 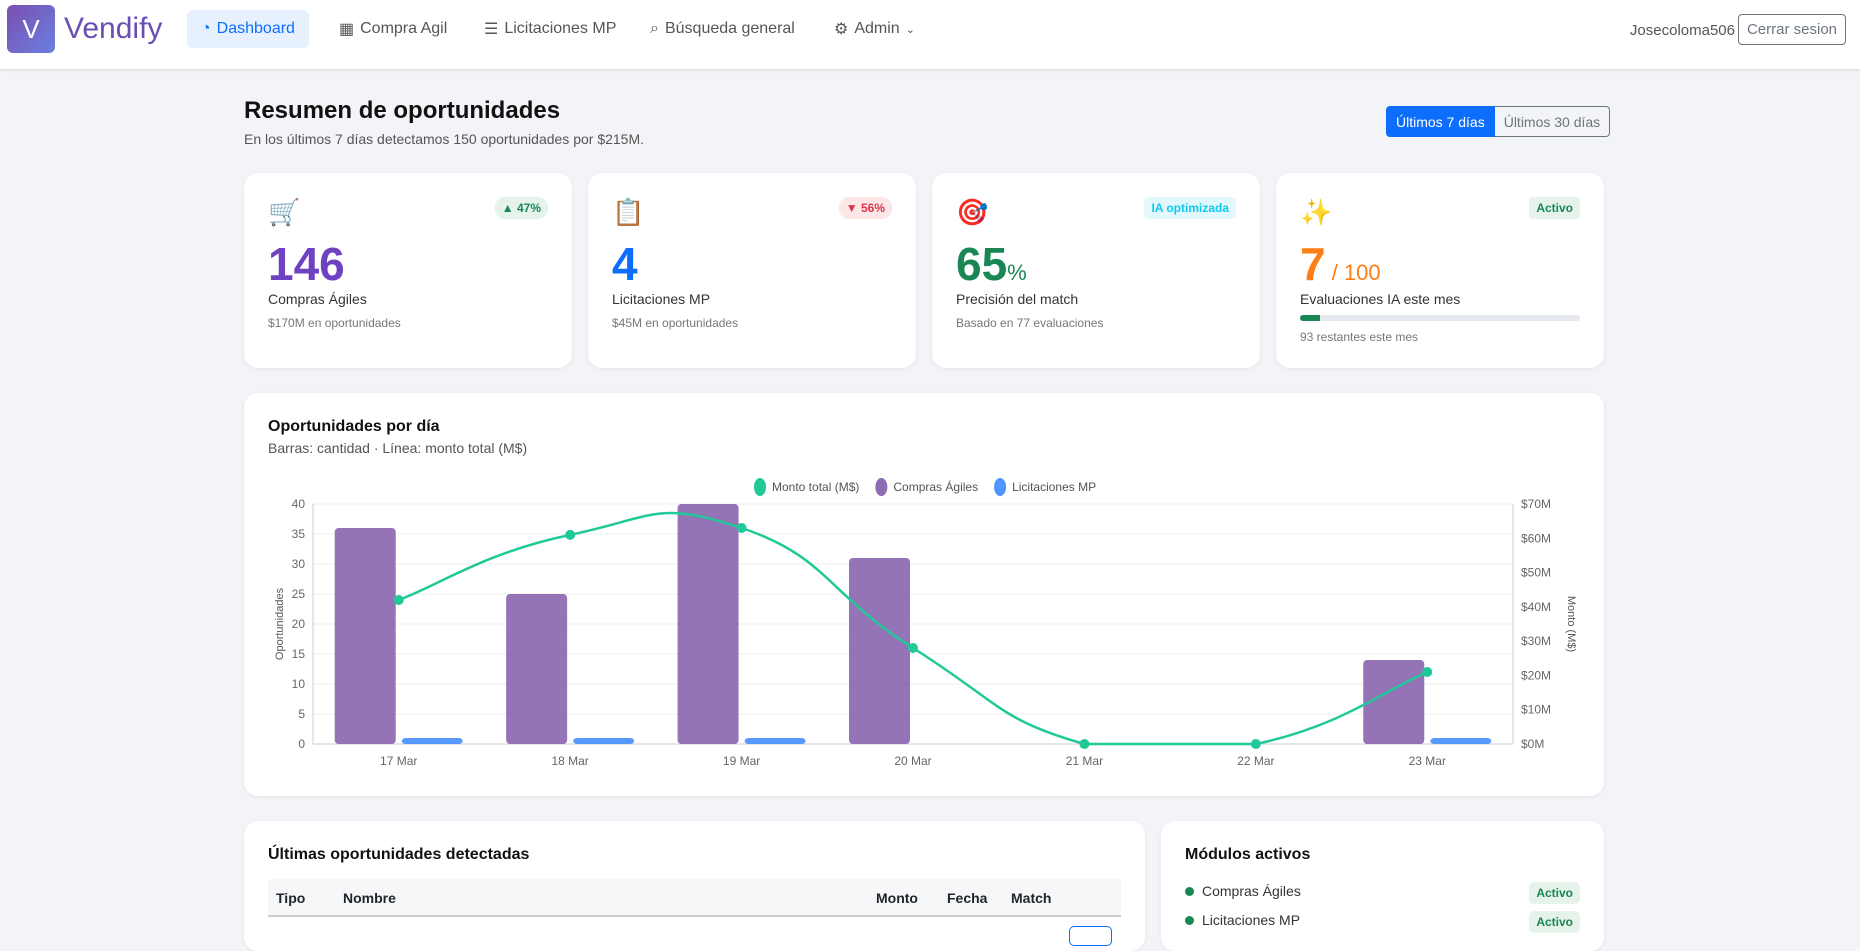 What do you see at coordinates (369, 898) in the screenshot?
I see `col-nombre: Nombre` at bounding box center [369, 898].